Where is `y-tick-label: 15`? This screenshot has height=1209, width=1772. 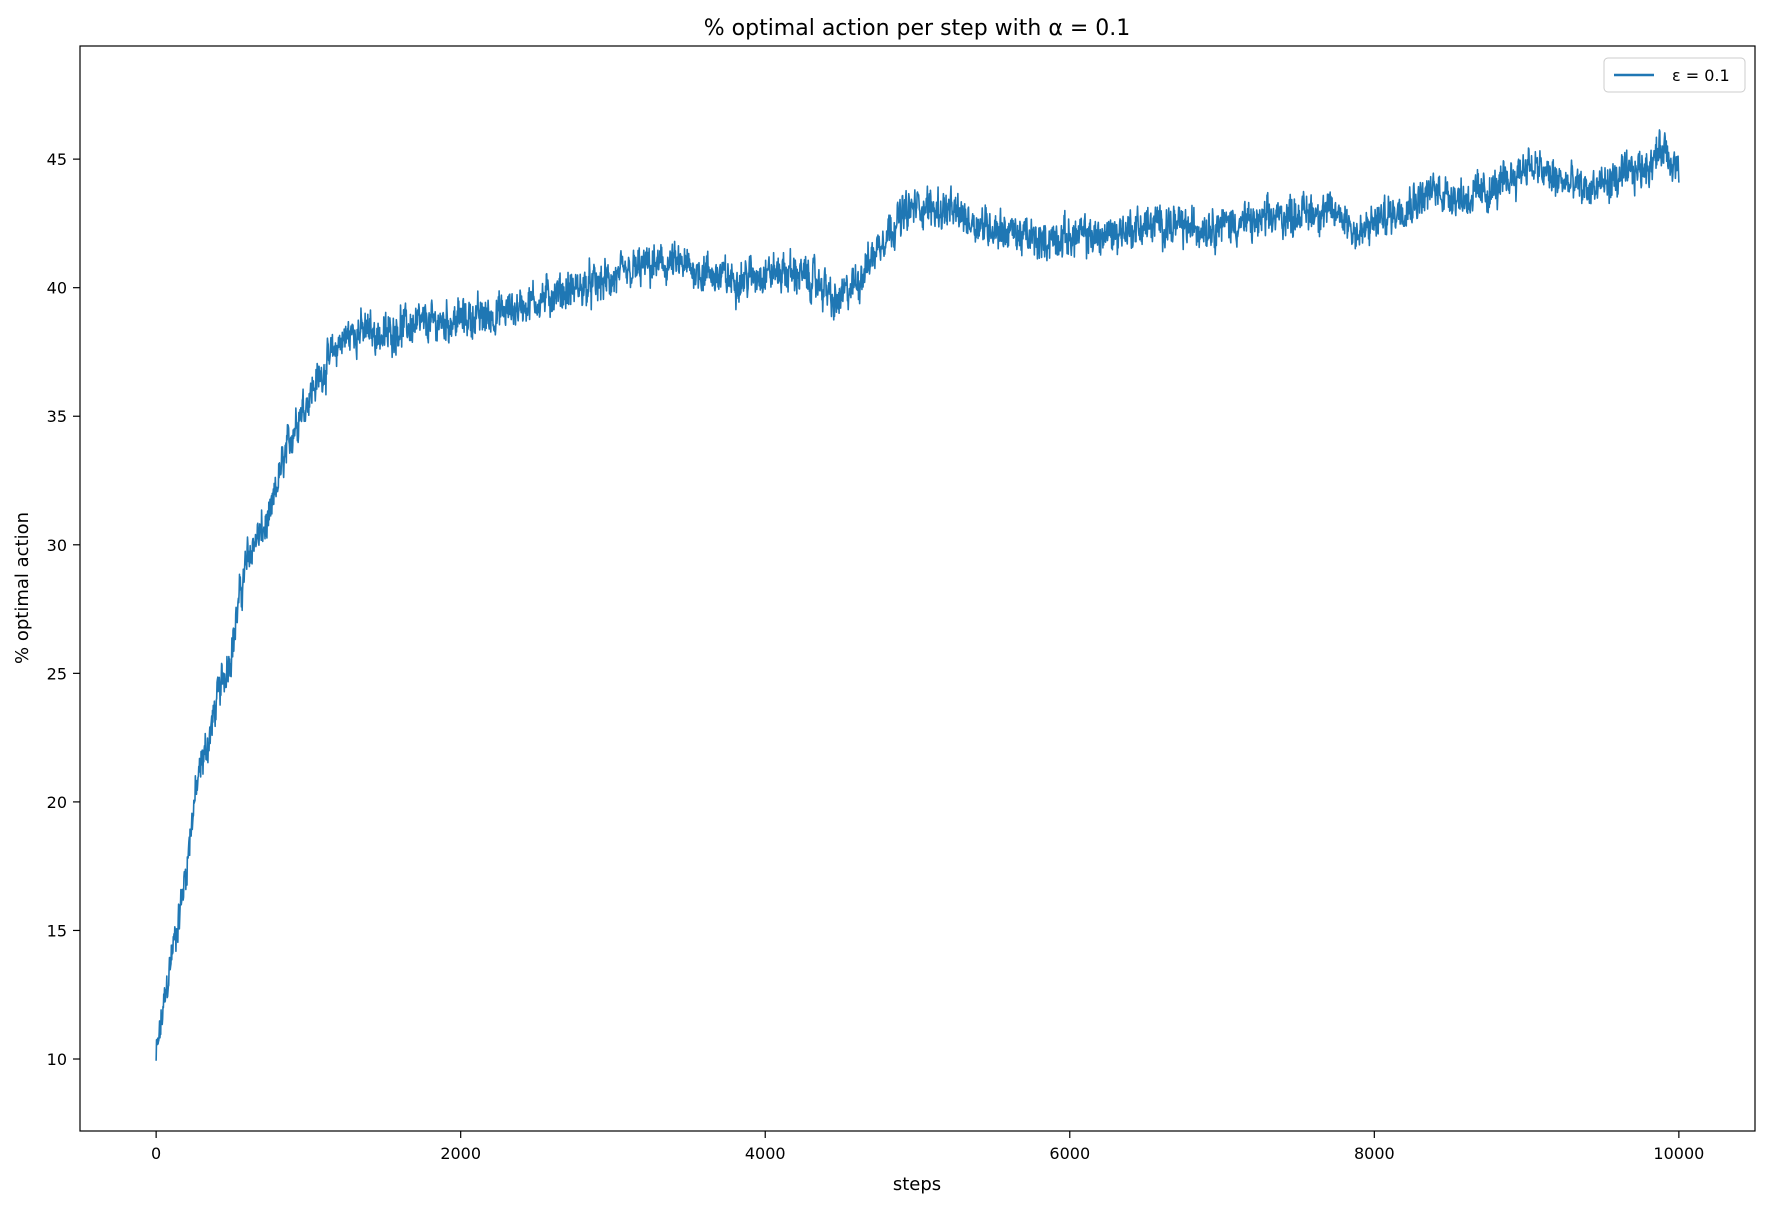
y-tick-label: 15 is located at coordinates (57, 930).